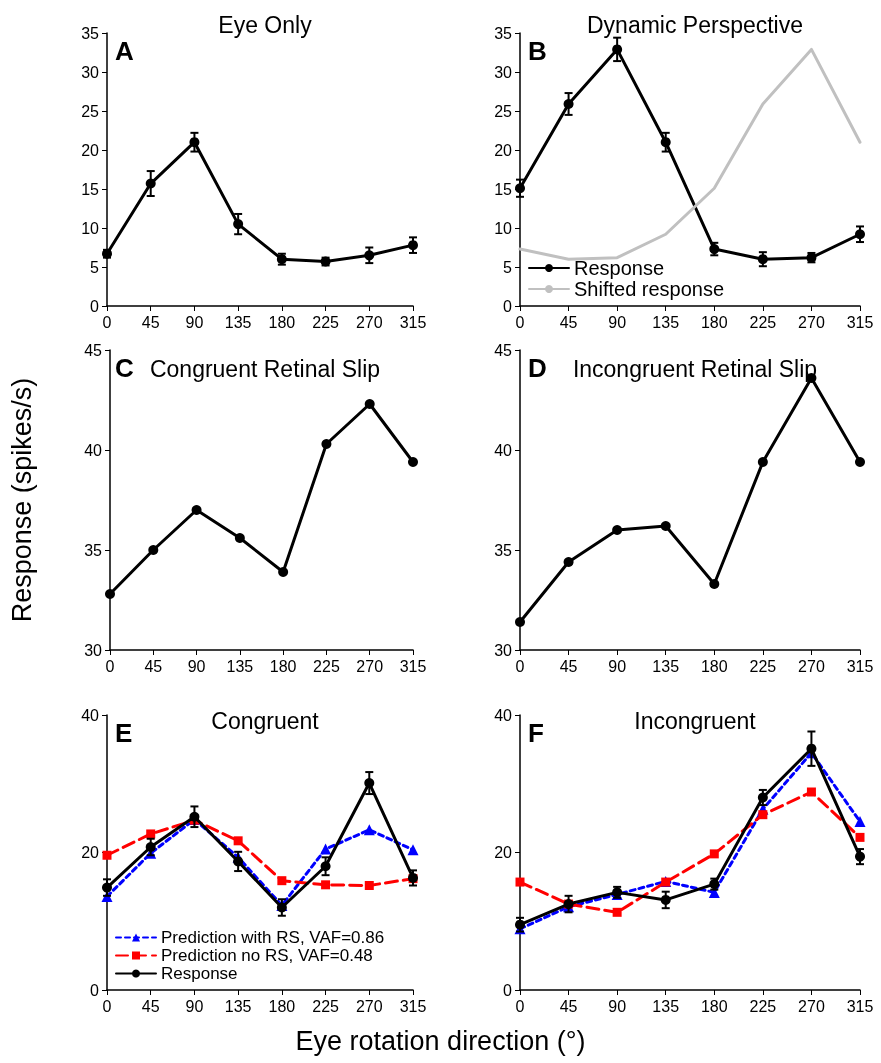  Describe the element at coordinates (265, 24) in the screenshot. I see `chart-title: Eye Only` at that location.